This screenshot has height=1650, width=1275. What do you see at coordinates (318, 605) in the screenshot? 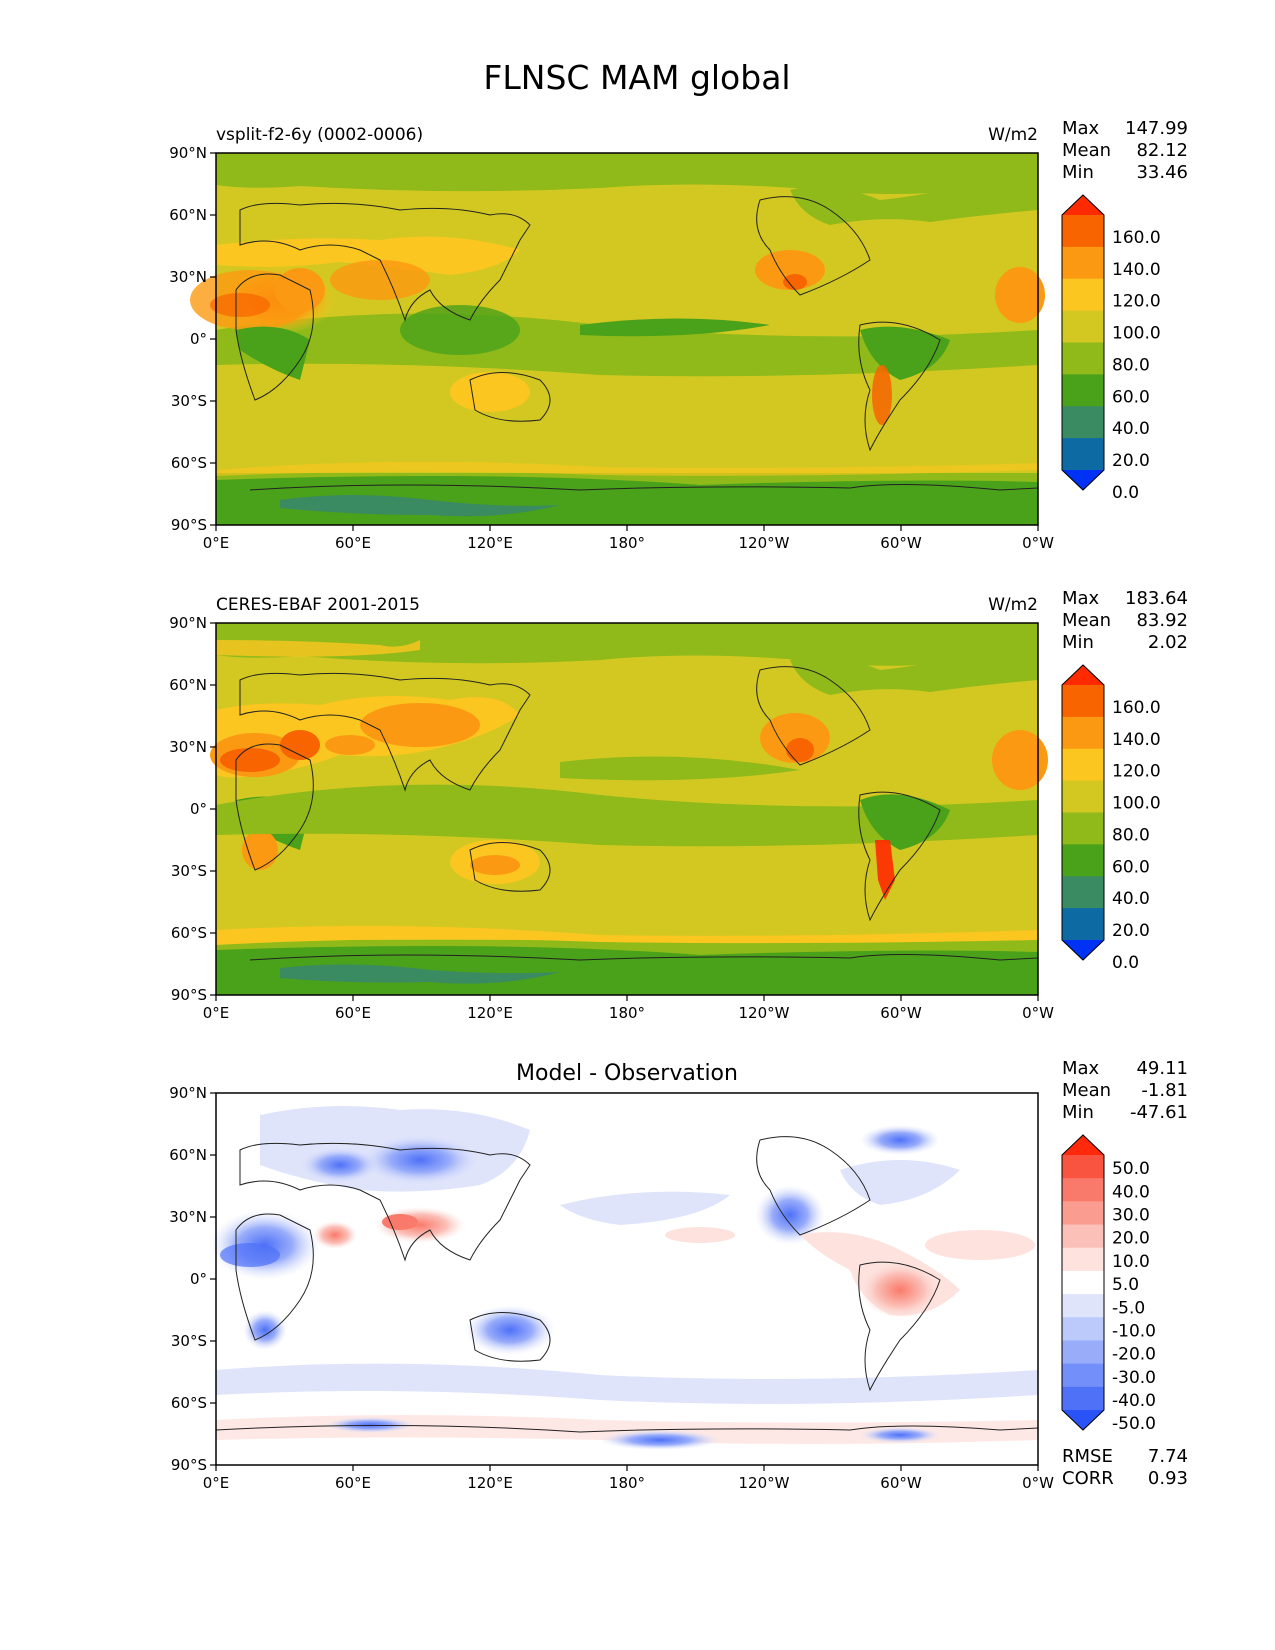
I see `panel-title-left: CERES-EBAF 2001-2015` at bounding box center [318, 605].